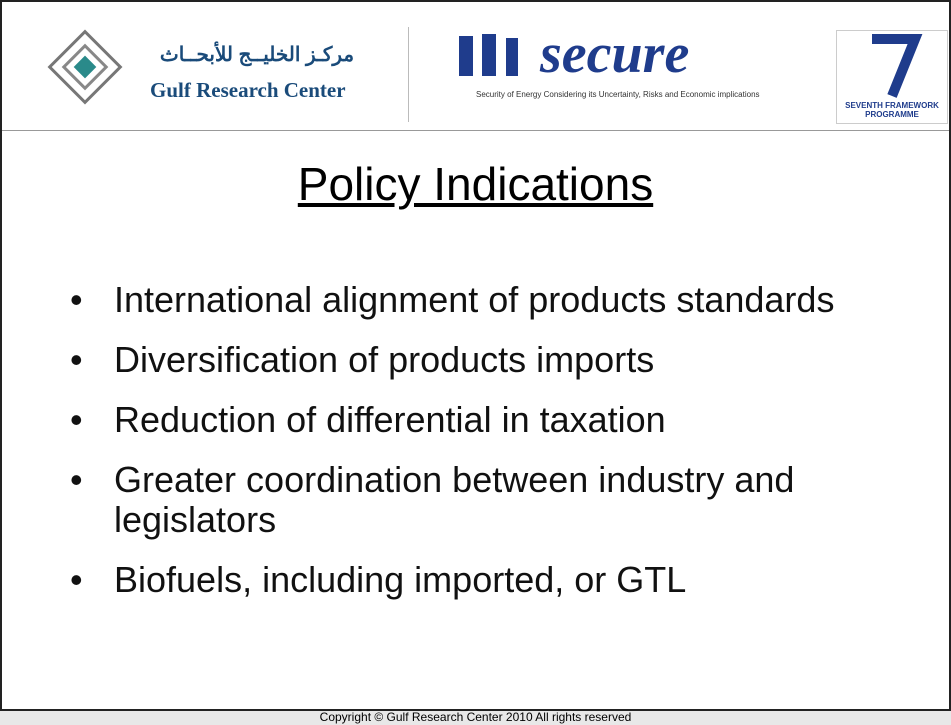  Describe the element at coordinates (85, 67) in the screenshot. I see `grc-logo` at that location.